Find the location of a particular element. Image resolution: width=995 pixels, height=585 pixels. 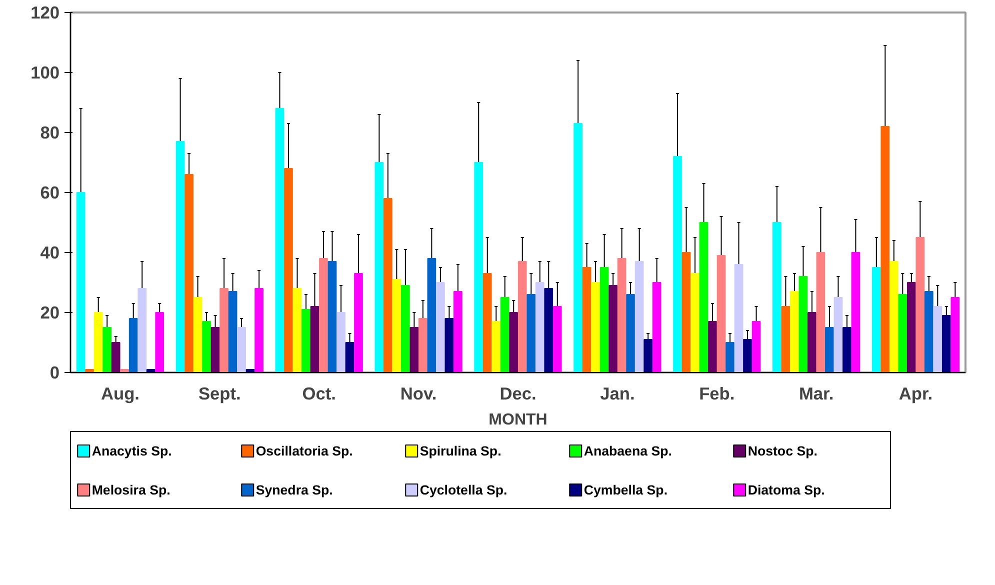

y-tick-label: 120 is located at coordinates (45, 12).